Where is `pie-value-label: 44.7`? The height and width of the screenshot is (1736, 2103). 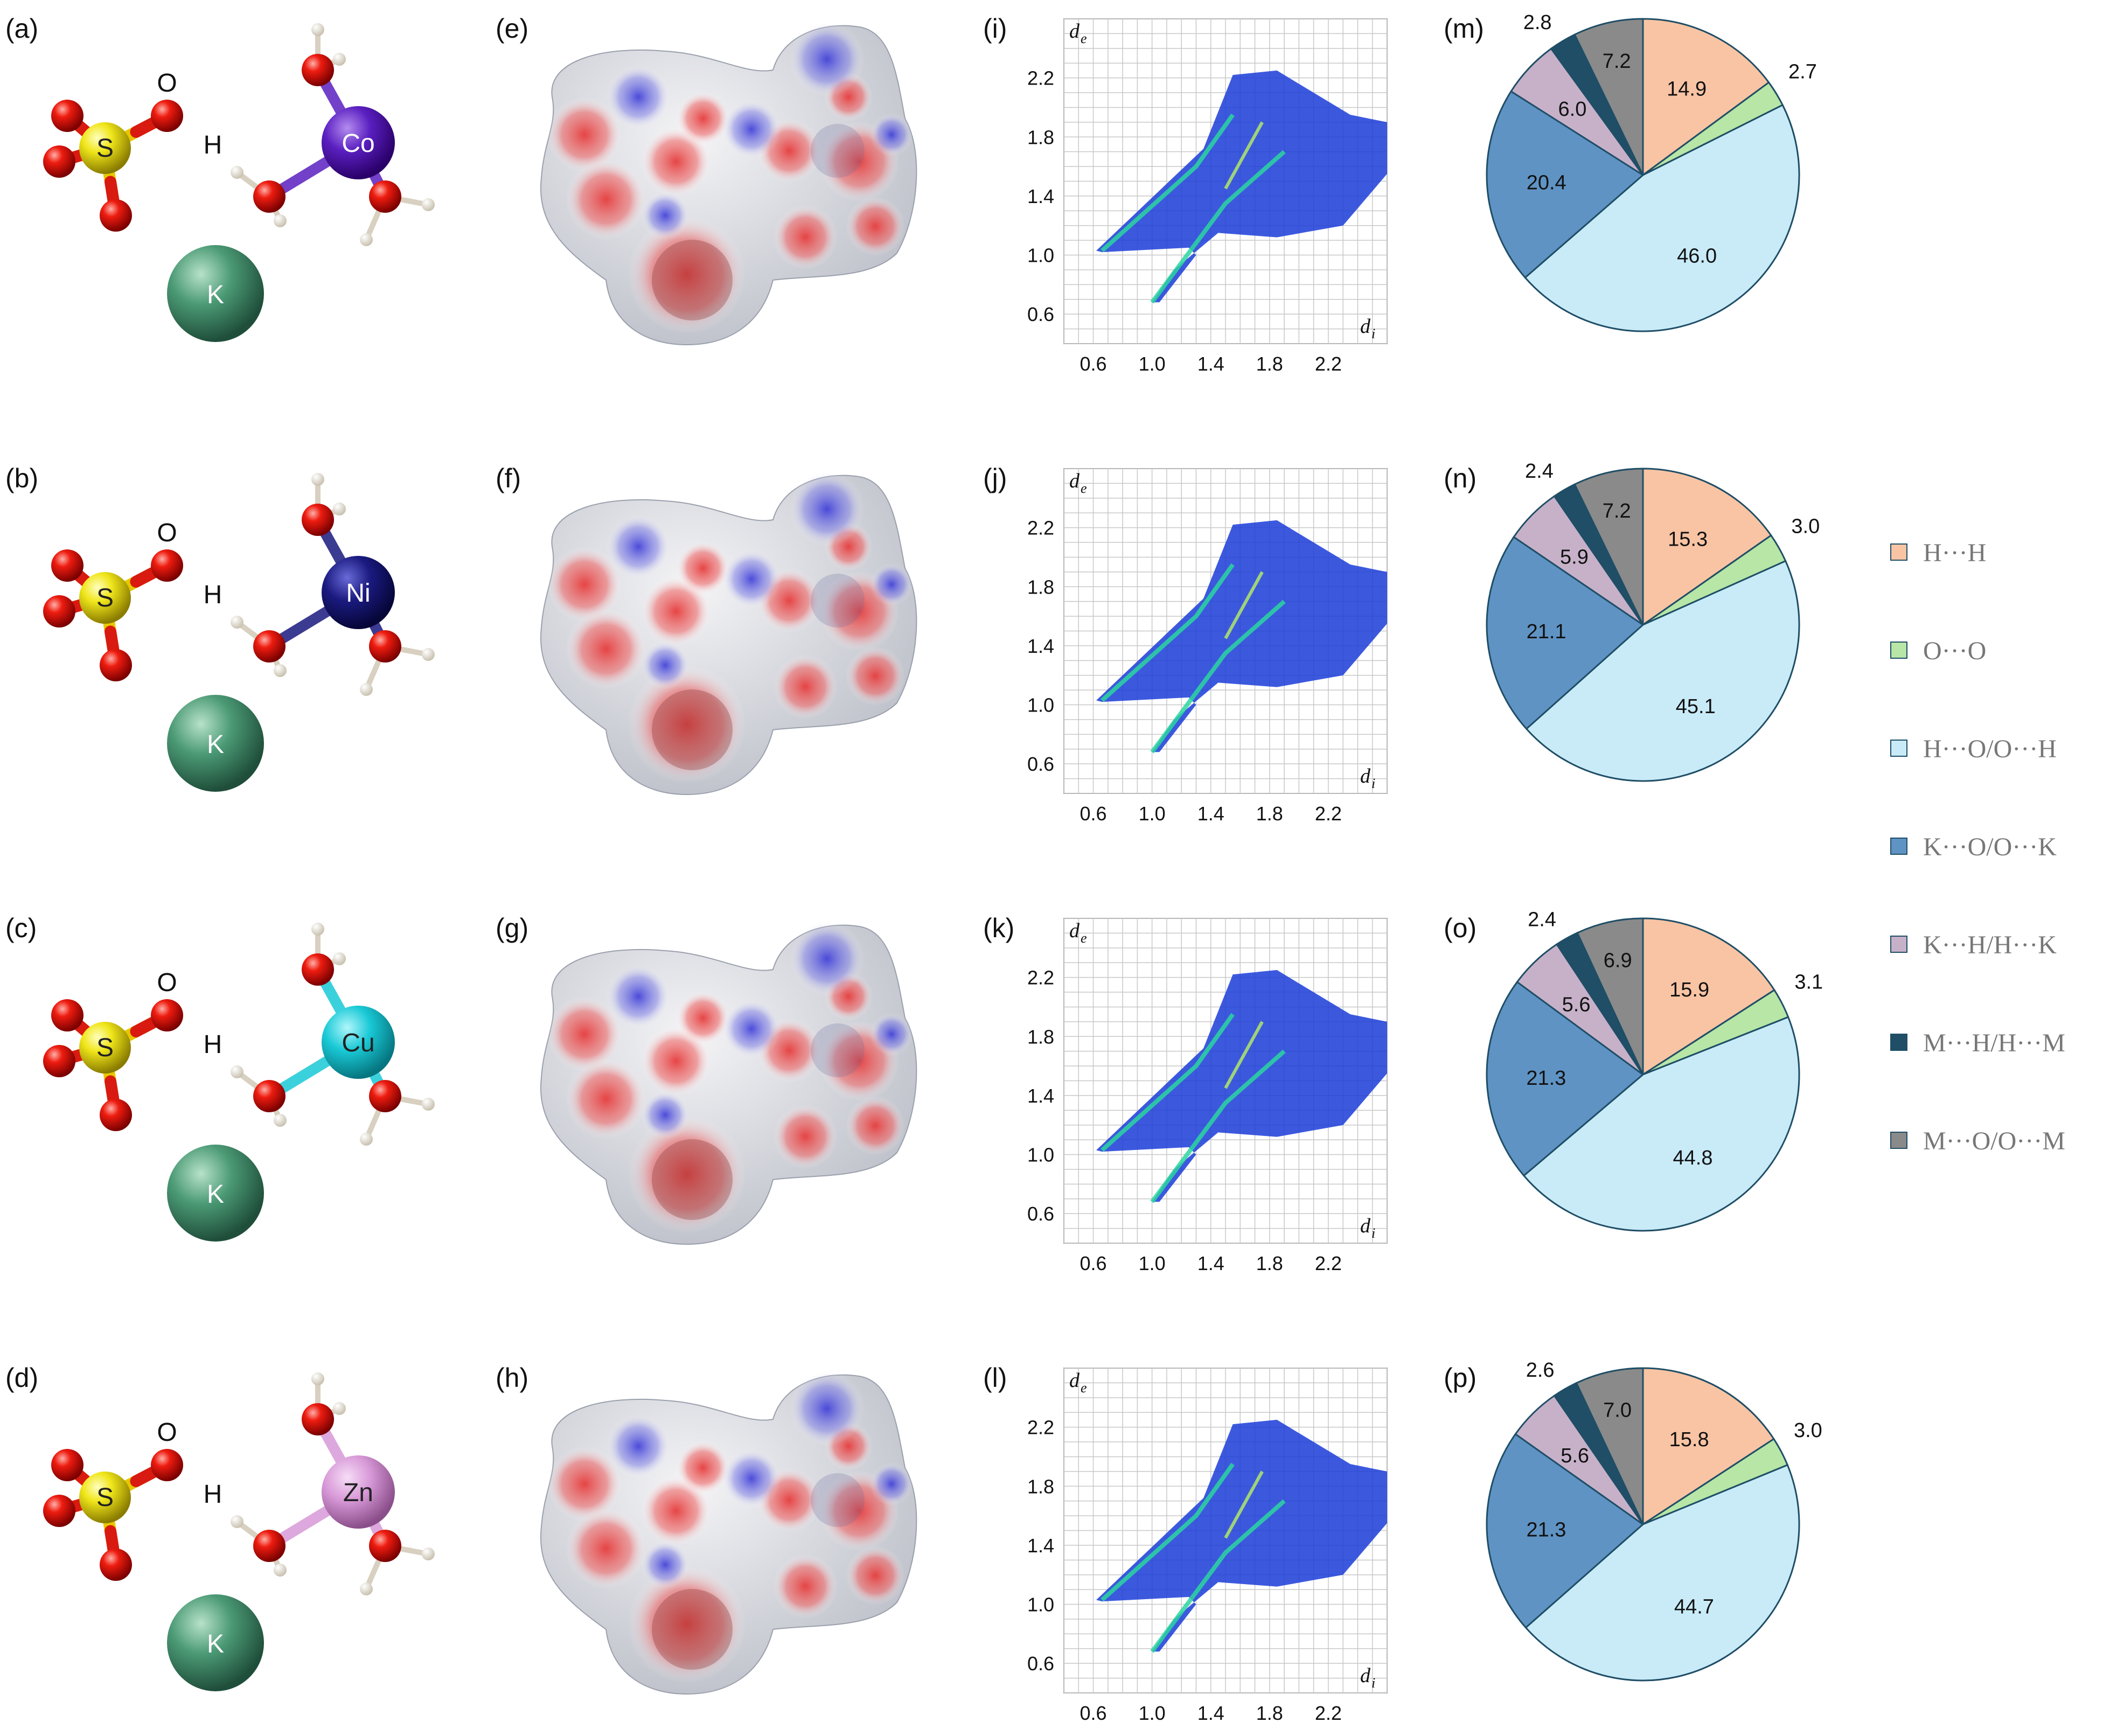 pie-value-label: 44.7 is located at coordinates (1694, 1607).